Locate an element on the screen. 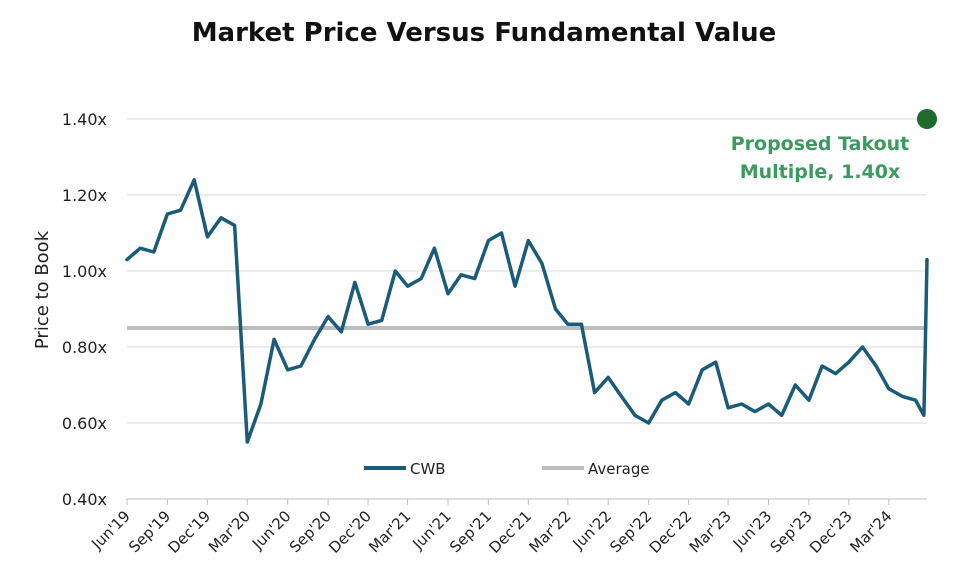 The height and width of the screenshot is (587, 968). x-tick-label: Mar'20 is located at coordinates (229, 531).